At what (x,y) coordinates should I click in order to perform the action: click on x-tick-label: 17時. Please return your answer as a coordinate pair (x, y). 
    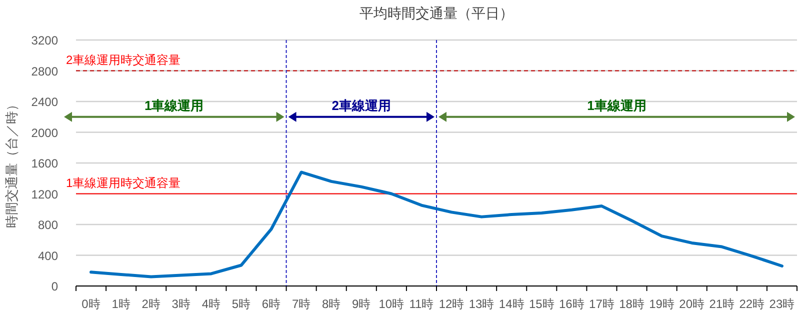
    Looking at the image, I should click on (601, 304).